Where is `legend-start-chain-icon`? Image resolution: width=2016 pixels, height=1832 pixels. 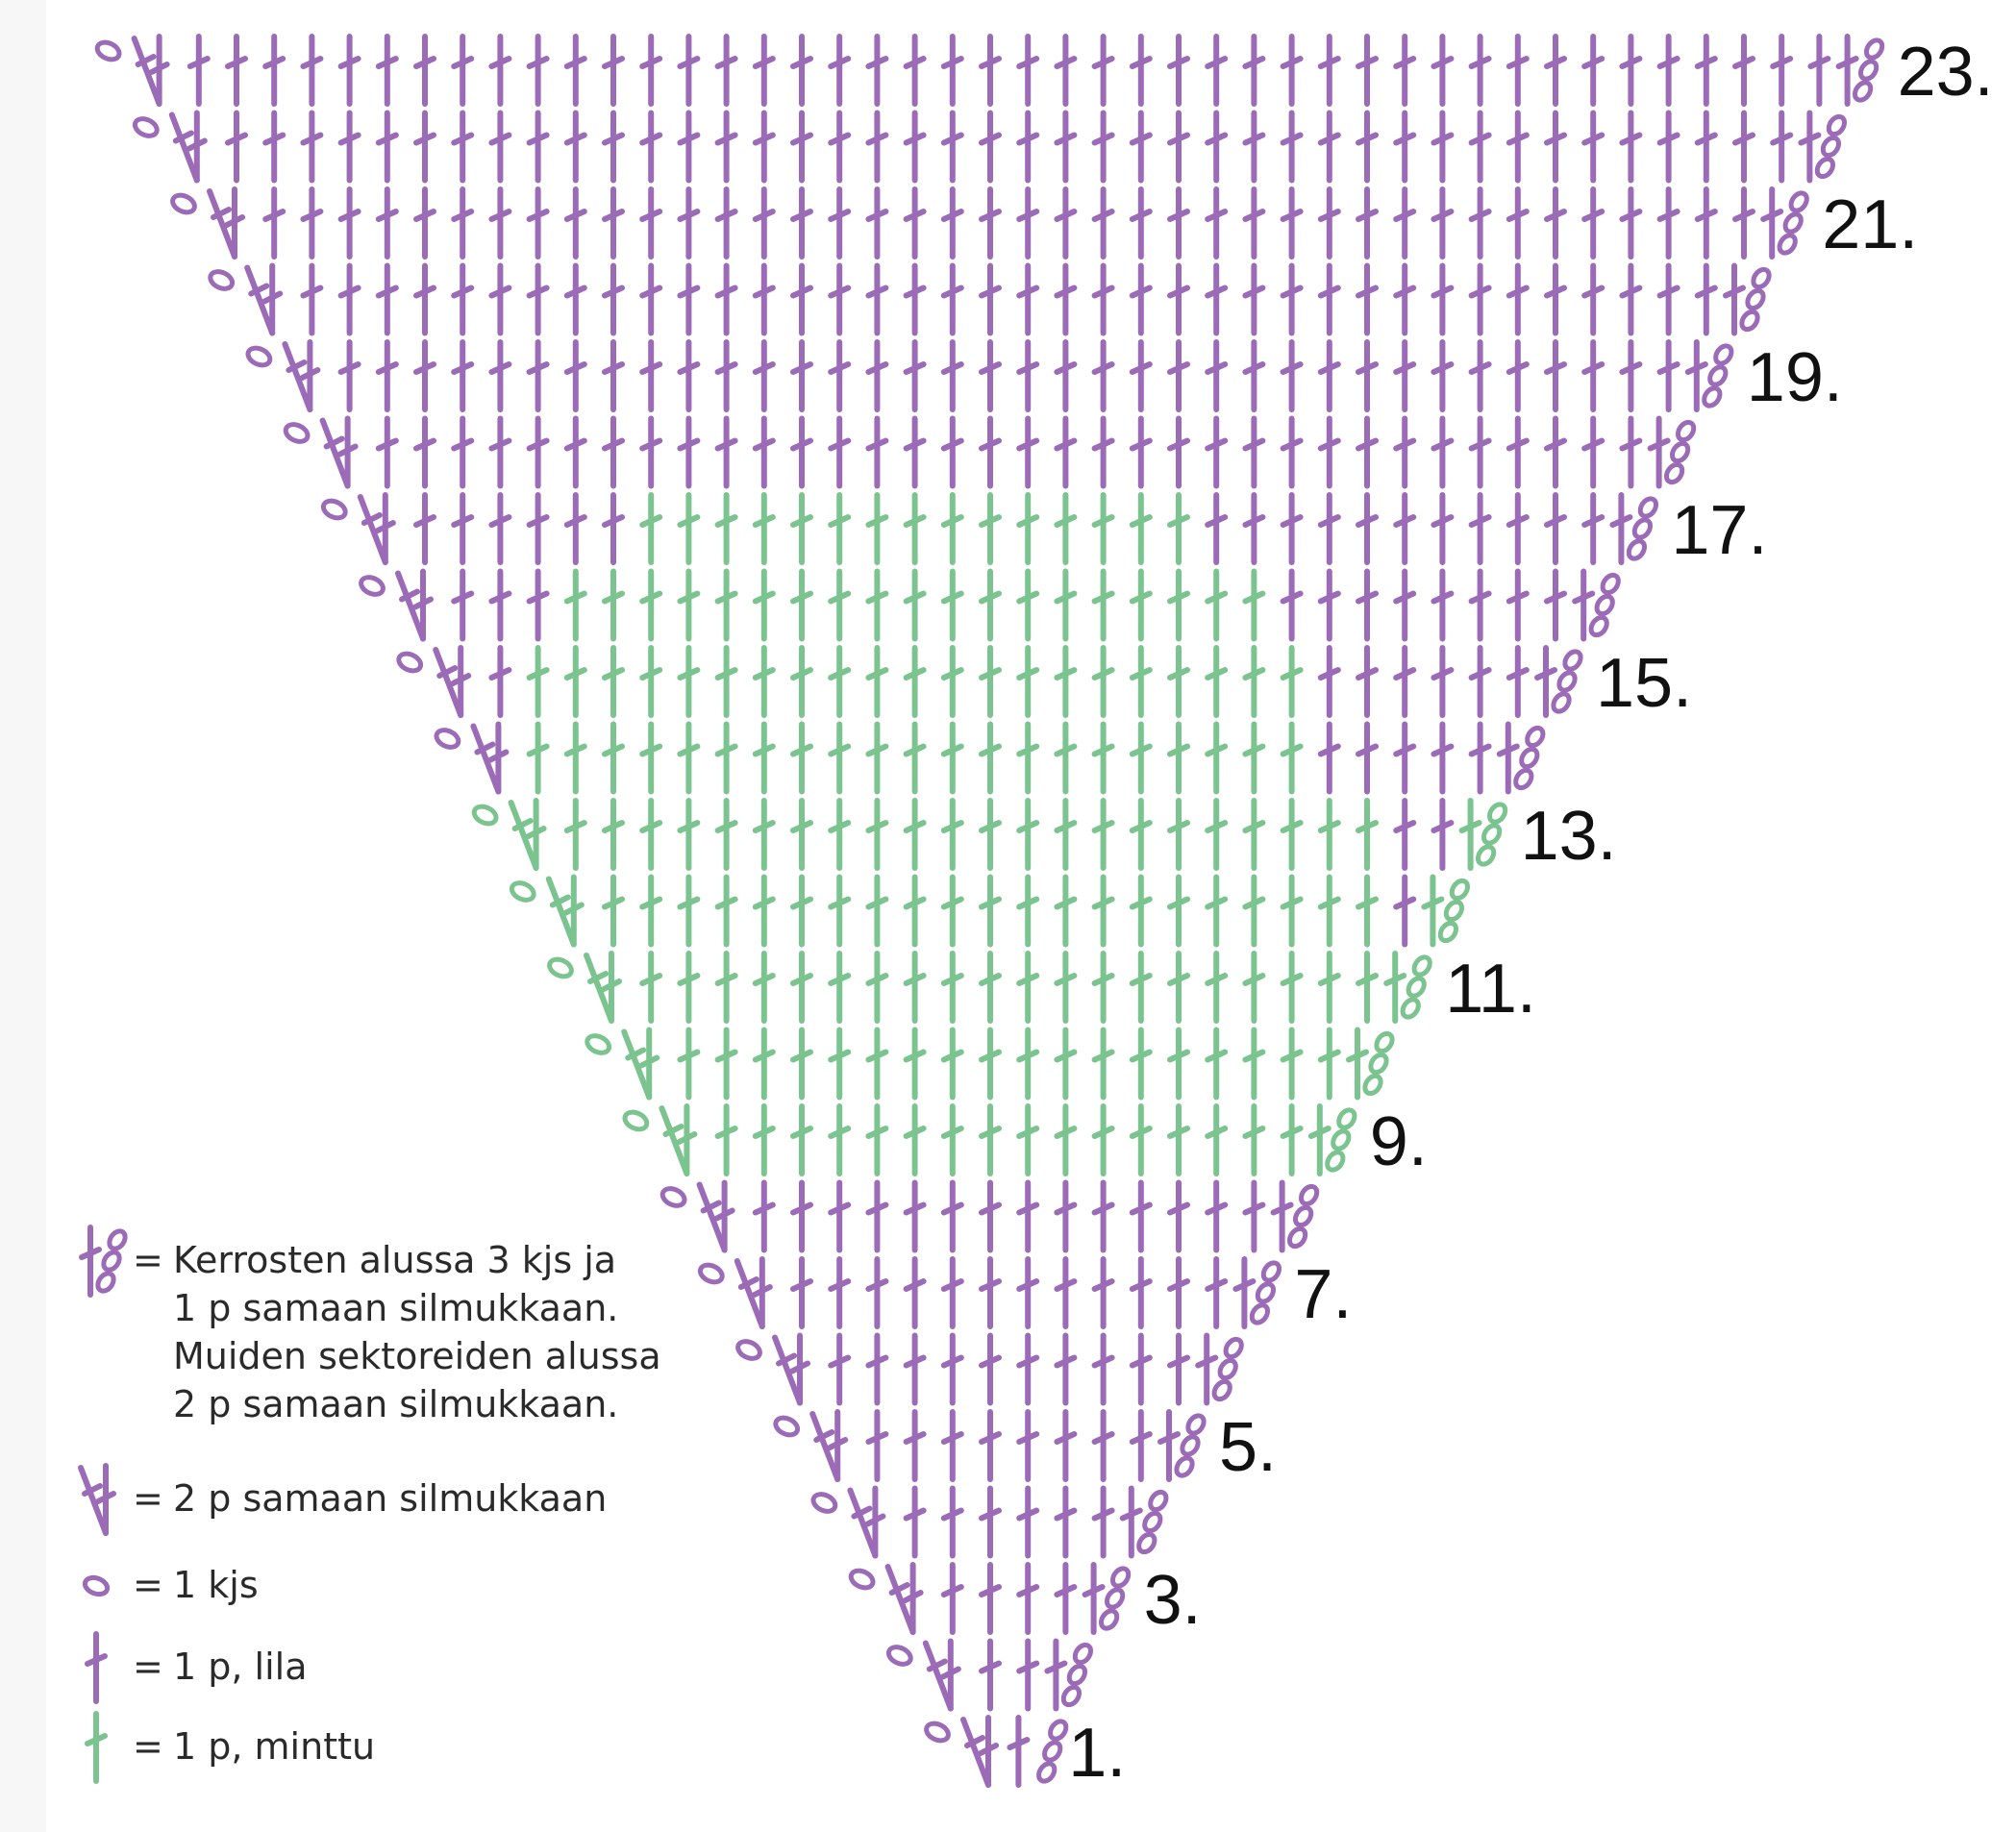
legend-start-chain-icon is located at coordinates (111, 1261).